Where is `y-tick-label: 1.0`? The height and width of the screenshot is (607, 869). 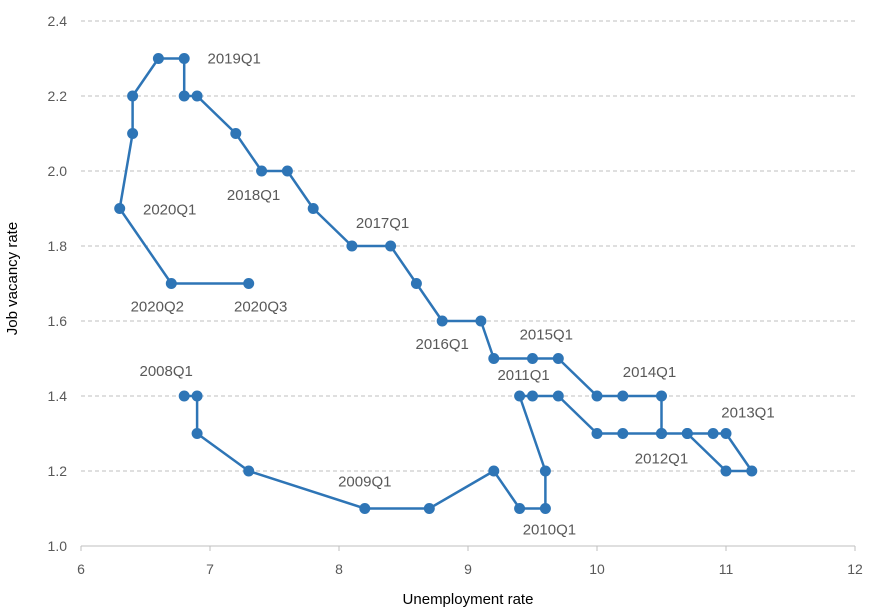
y-tick-label: 1.0 is located at coordinates (58, 546).